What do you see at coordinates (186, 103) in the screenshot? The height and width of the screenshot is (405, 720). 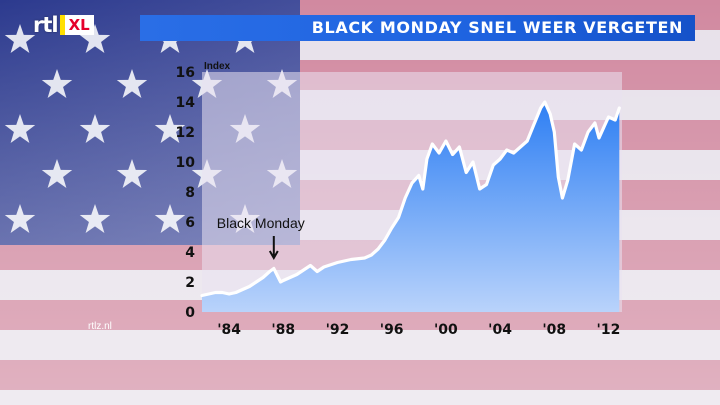 I see `y-tick-label: 14` at bounding box center [186, 103].